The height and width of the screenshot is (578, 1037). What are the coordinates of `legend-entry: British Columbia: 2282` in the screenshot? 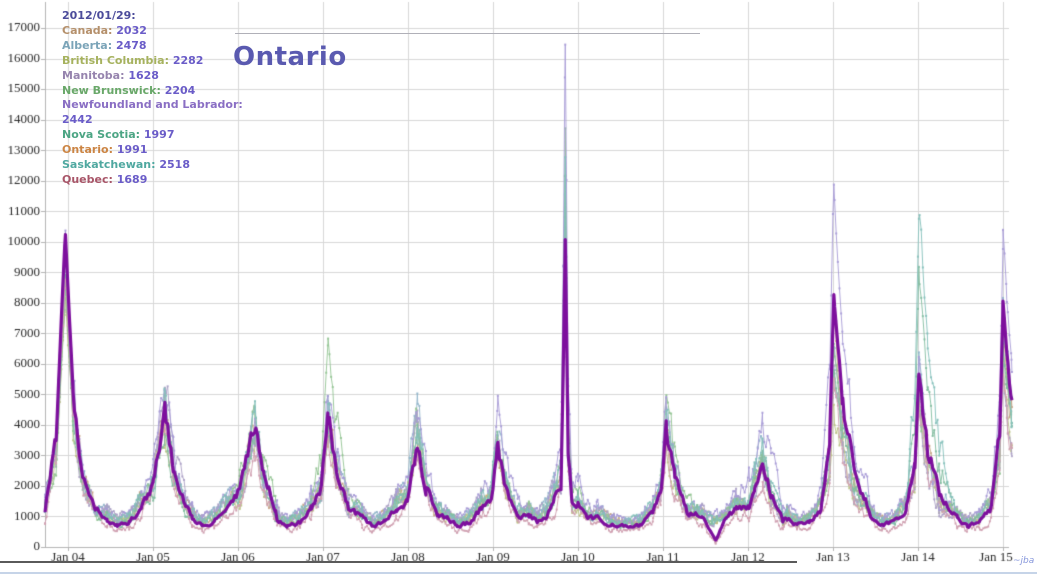 It's located at (133, 60).